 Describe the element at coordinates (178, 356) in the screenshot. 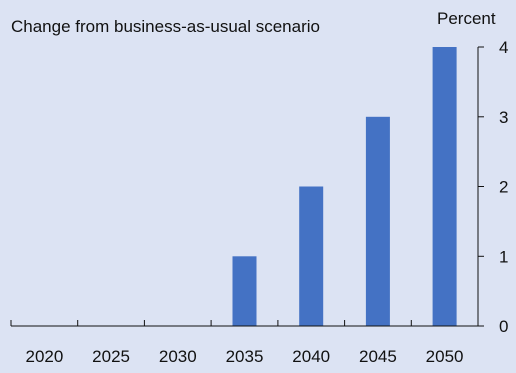

I see `x-tick-label-2030: 2030` at that location.